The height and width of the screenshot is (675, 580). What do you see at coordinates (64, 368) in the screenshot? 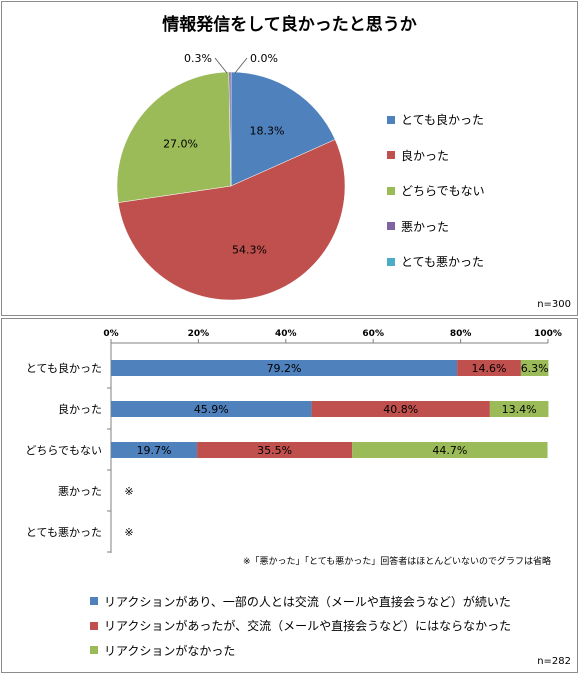
I see `y-category-label: とても良かった` at bounding box center [64, 368].